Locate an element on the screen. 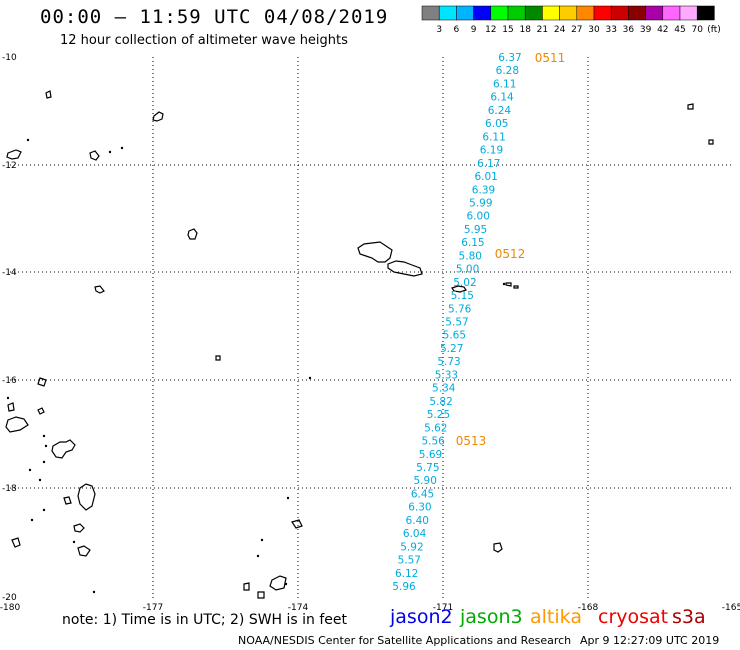 This screenshot has height=650, width=740. swh-value: 6.04 is located at coordinates (415, 534).